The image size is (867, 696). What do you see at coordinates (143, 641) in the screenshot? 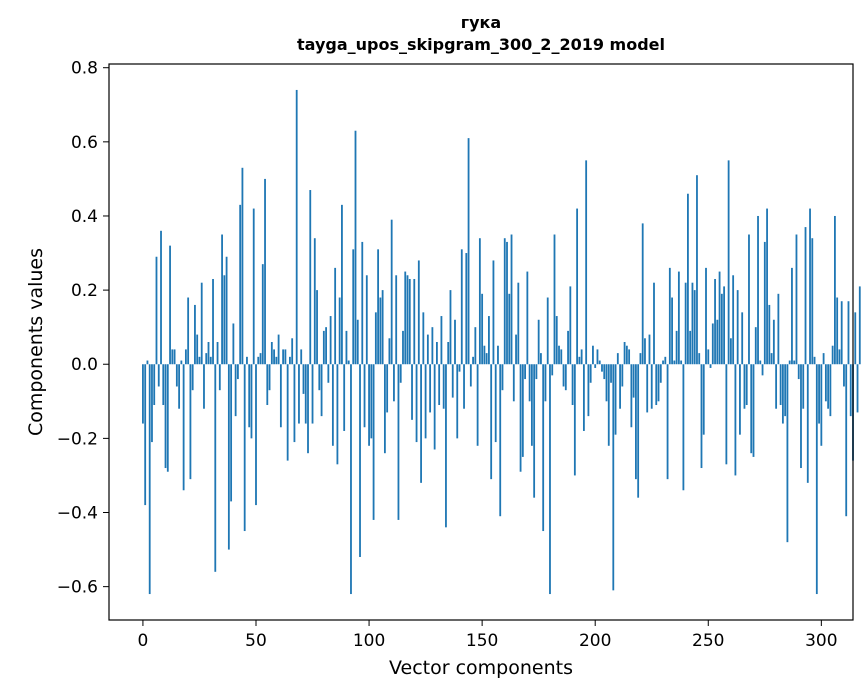
I see `x-tick-label: 0` at bounding box center [143, 641].